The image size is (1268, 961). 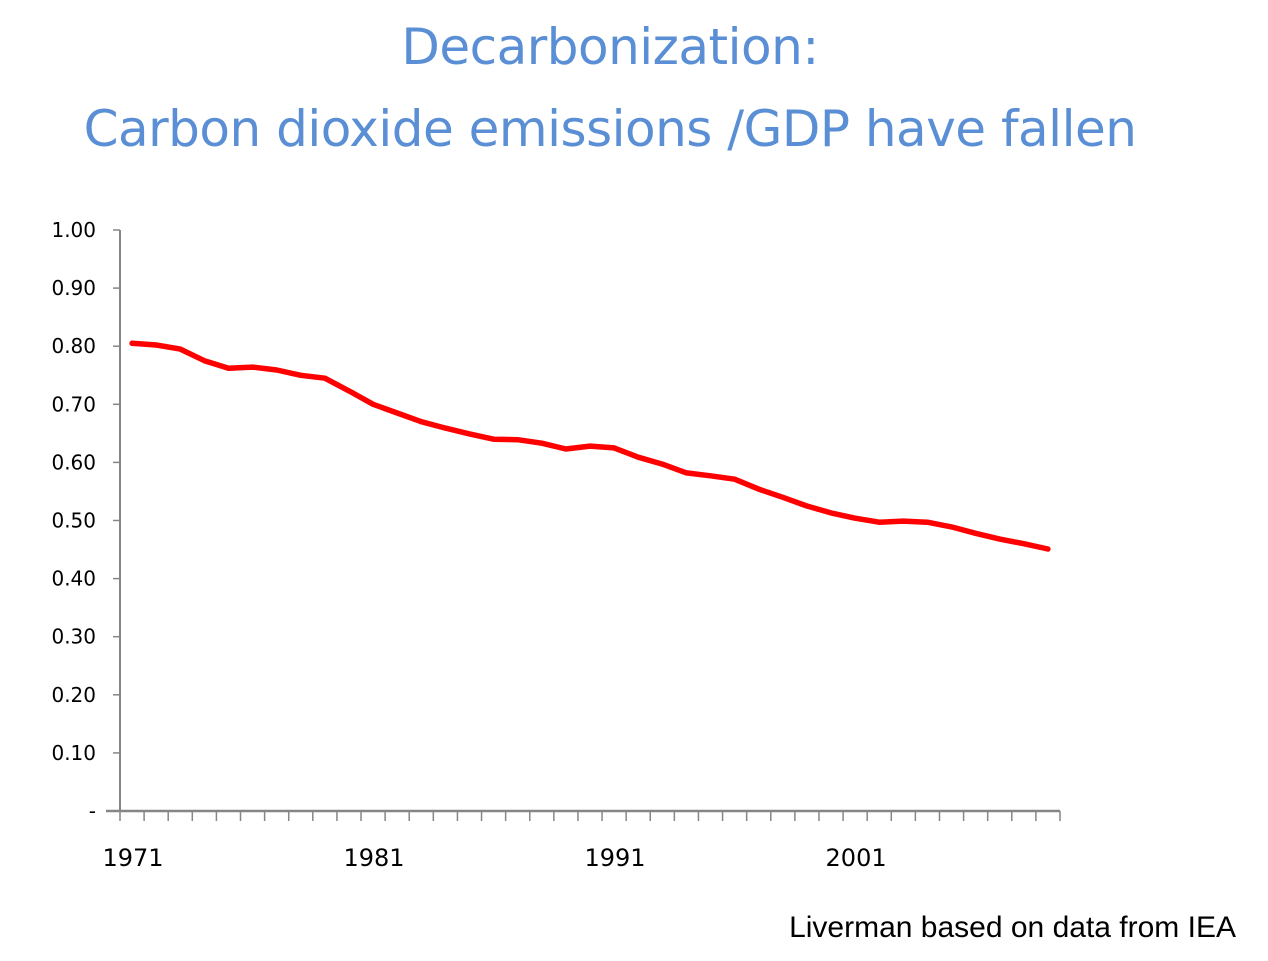 What do you see at coordinates (73, 695) in the screenshot?
I see `y-tick-label: 0.20` at bounding box center [73, 695].